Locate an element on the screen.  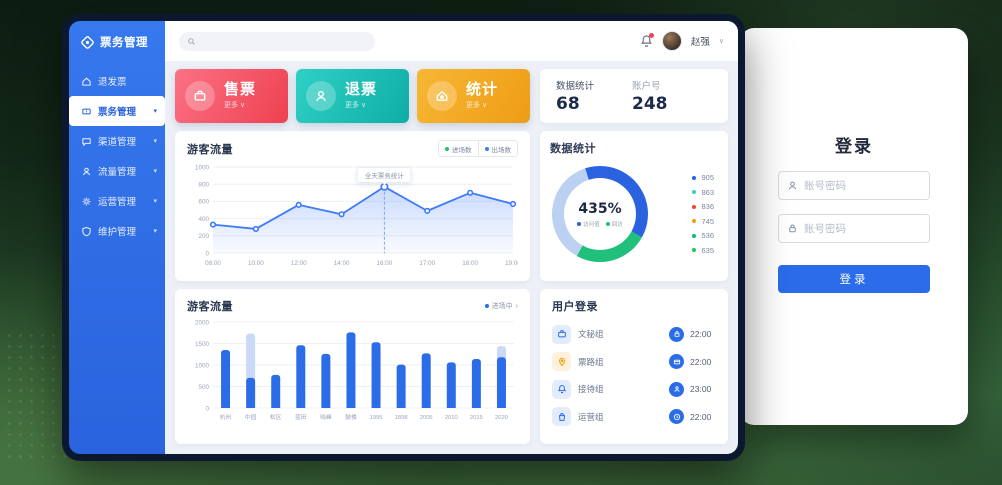
card-head: 用户登录 is located at coordinates (634, 306).